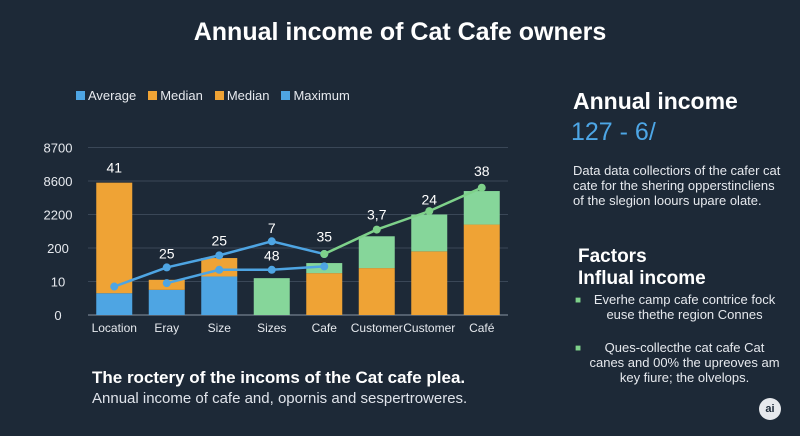 The height and width of the screenshot is (436, 800). What do you see at coordinates (612, 256) in the screenshot?
I see `factors-heading-line-1: Factors` at bounding box center [612, 256].